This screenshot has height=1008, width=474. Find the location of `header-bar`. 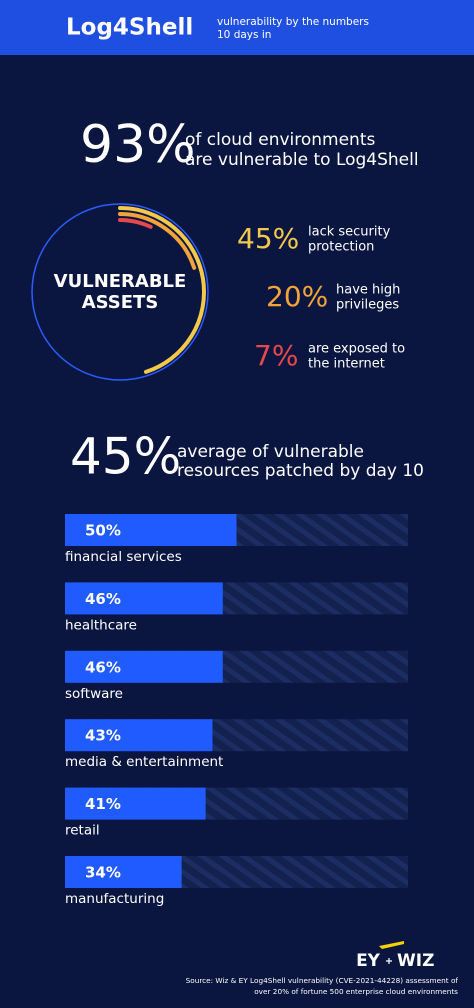

header-bar is located at coordinates (237, 27).